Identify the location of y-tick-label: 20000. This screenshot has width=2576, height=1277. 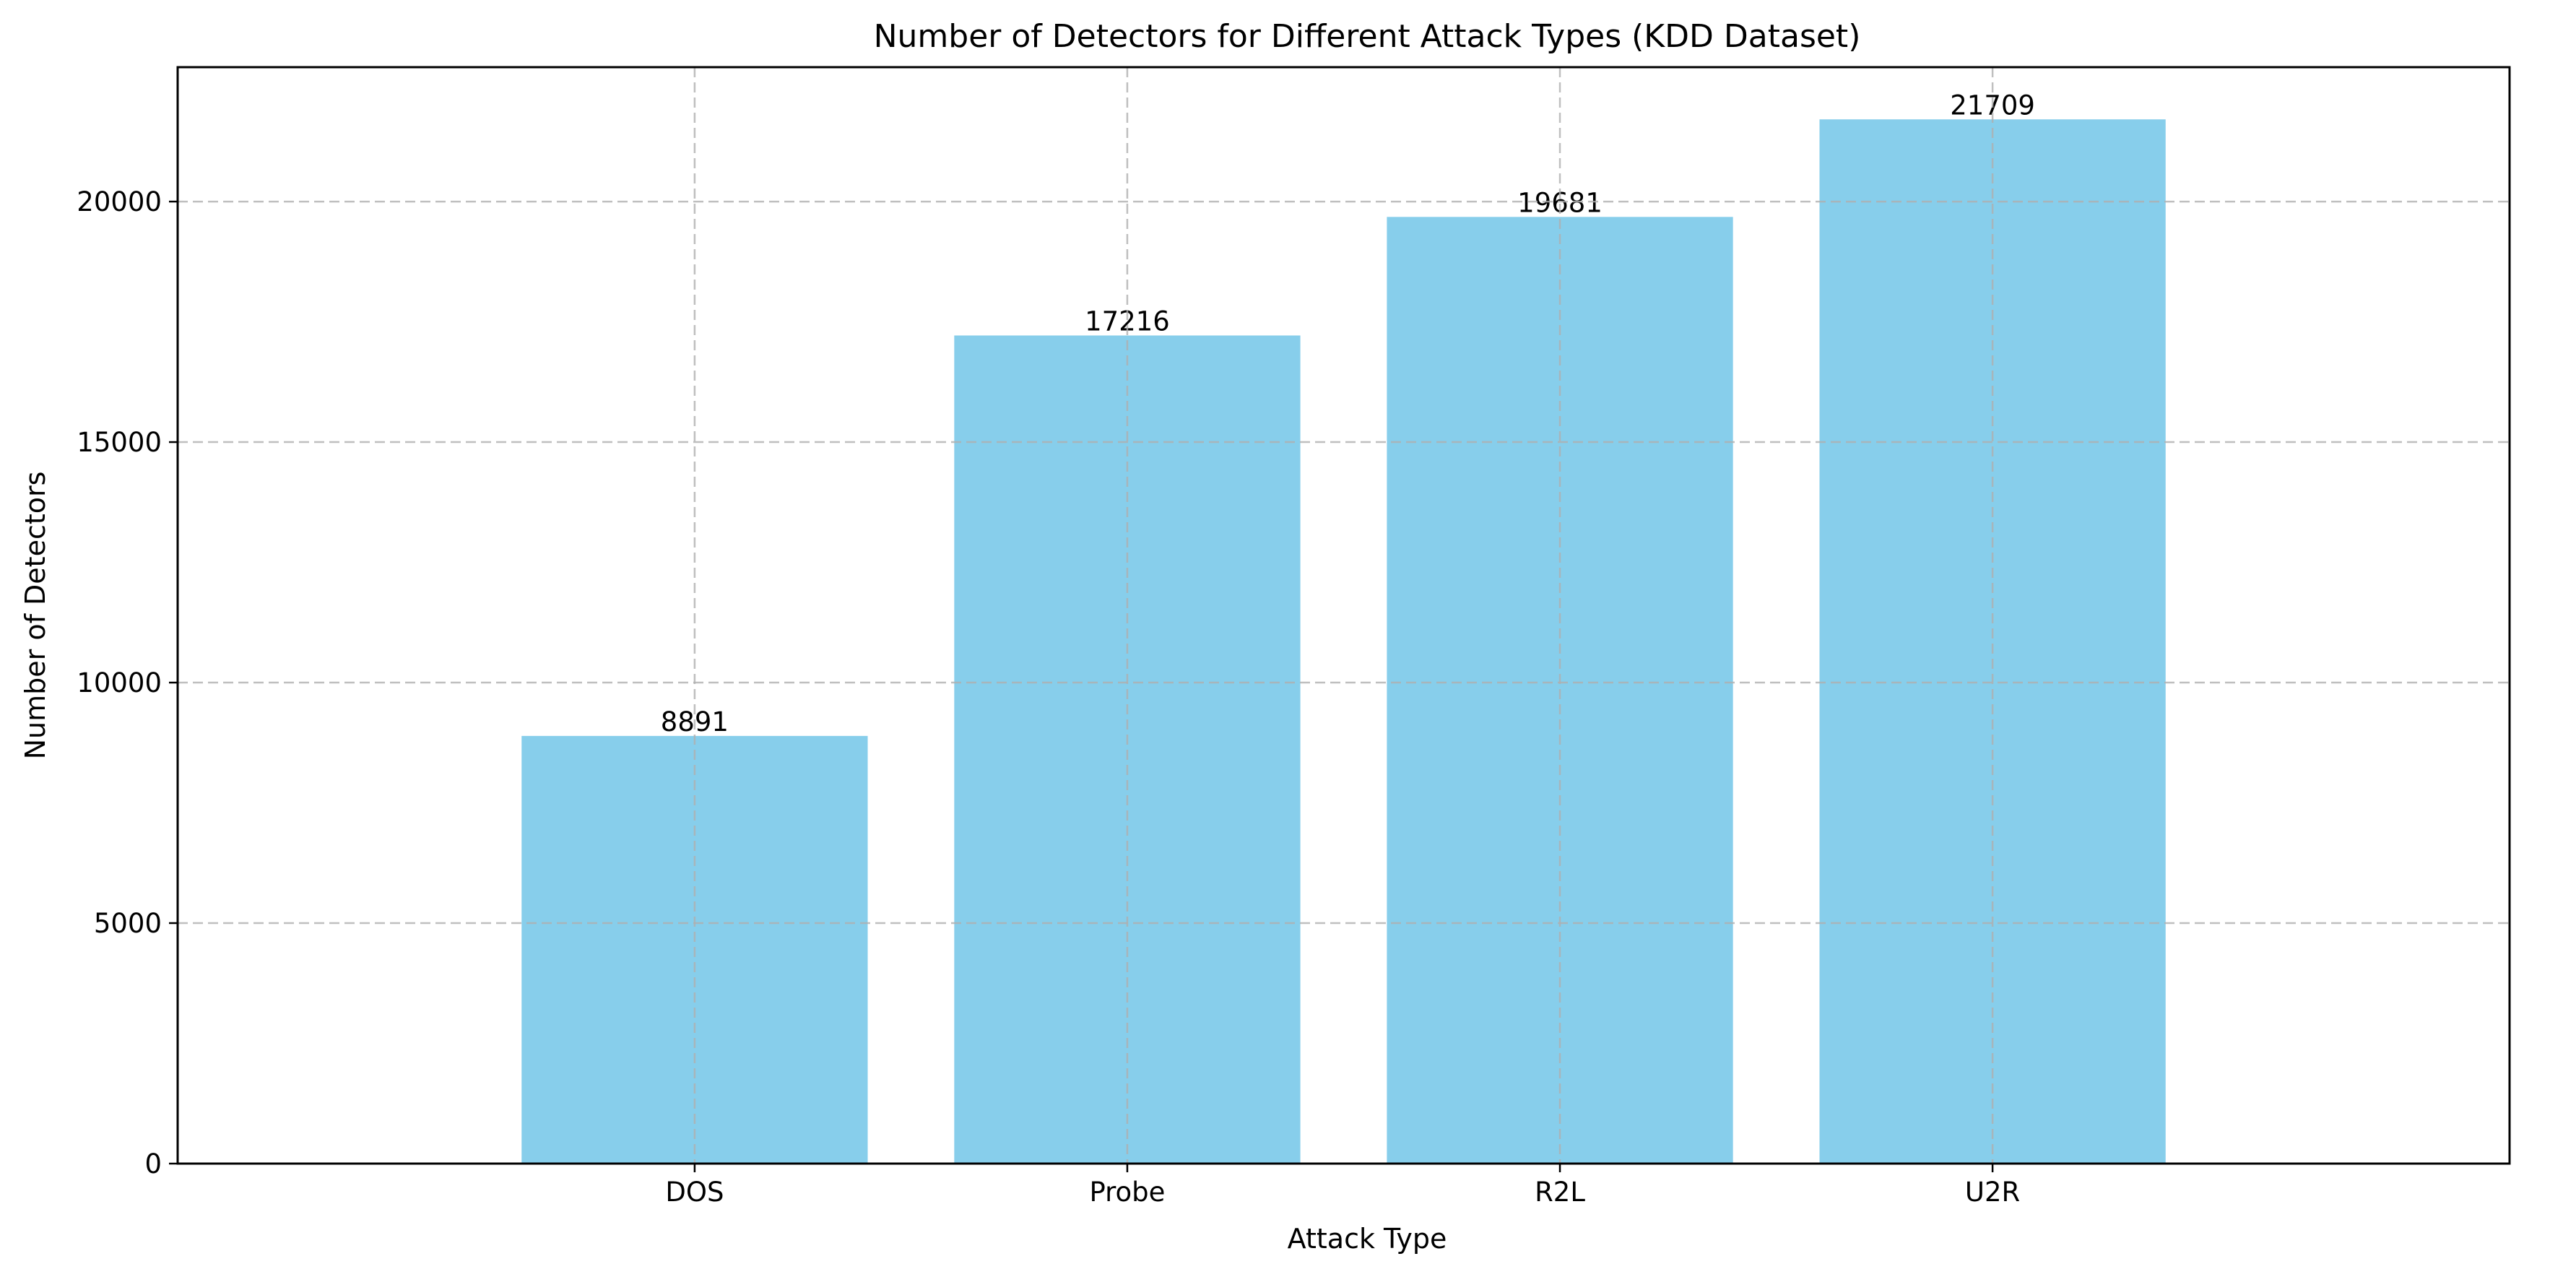
(119, 201).